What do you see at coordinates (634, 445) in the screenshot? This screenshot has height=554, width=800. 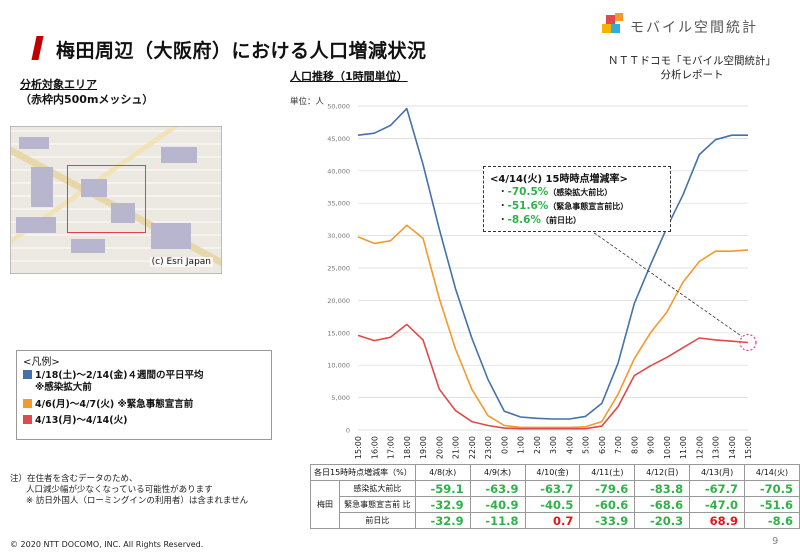 I see `x-tick-label: 8:00` at bounding box center [634, 445].